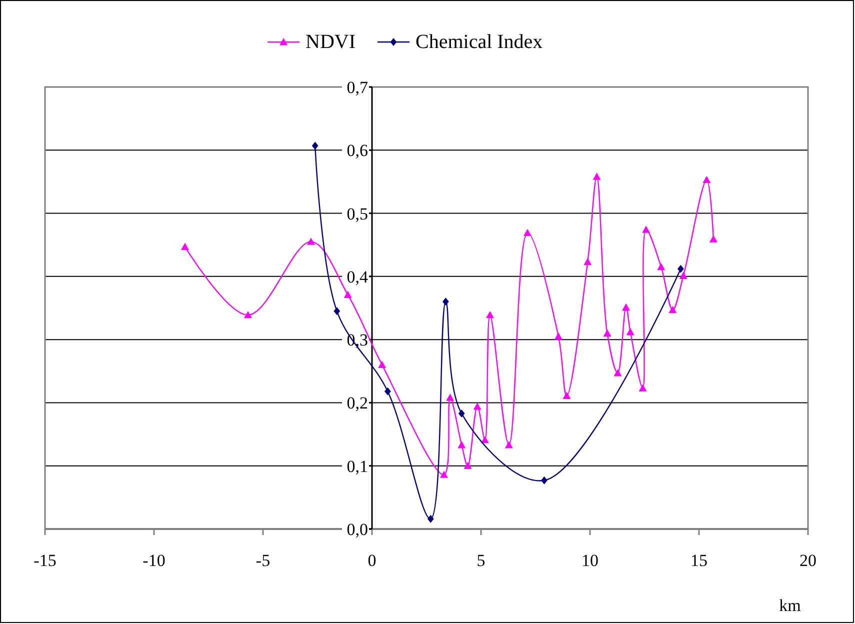 Image resolution: width=855 pixels, height=624 pixels. I want to click on y-tick-label: 0,2, so click(357, 403).